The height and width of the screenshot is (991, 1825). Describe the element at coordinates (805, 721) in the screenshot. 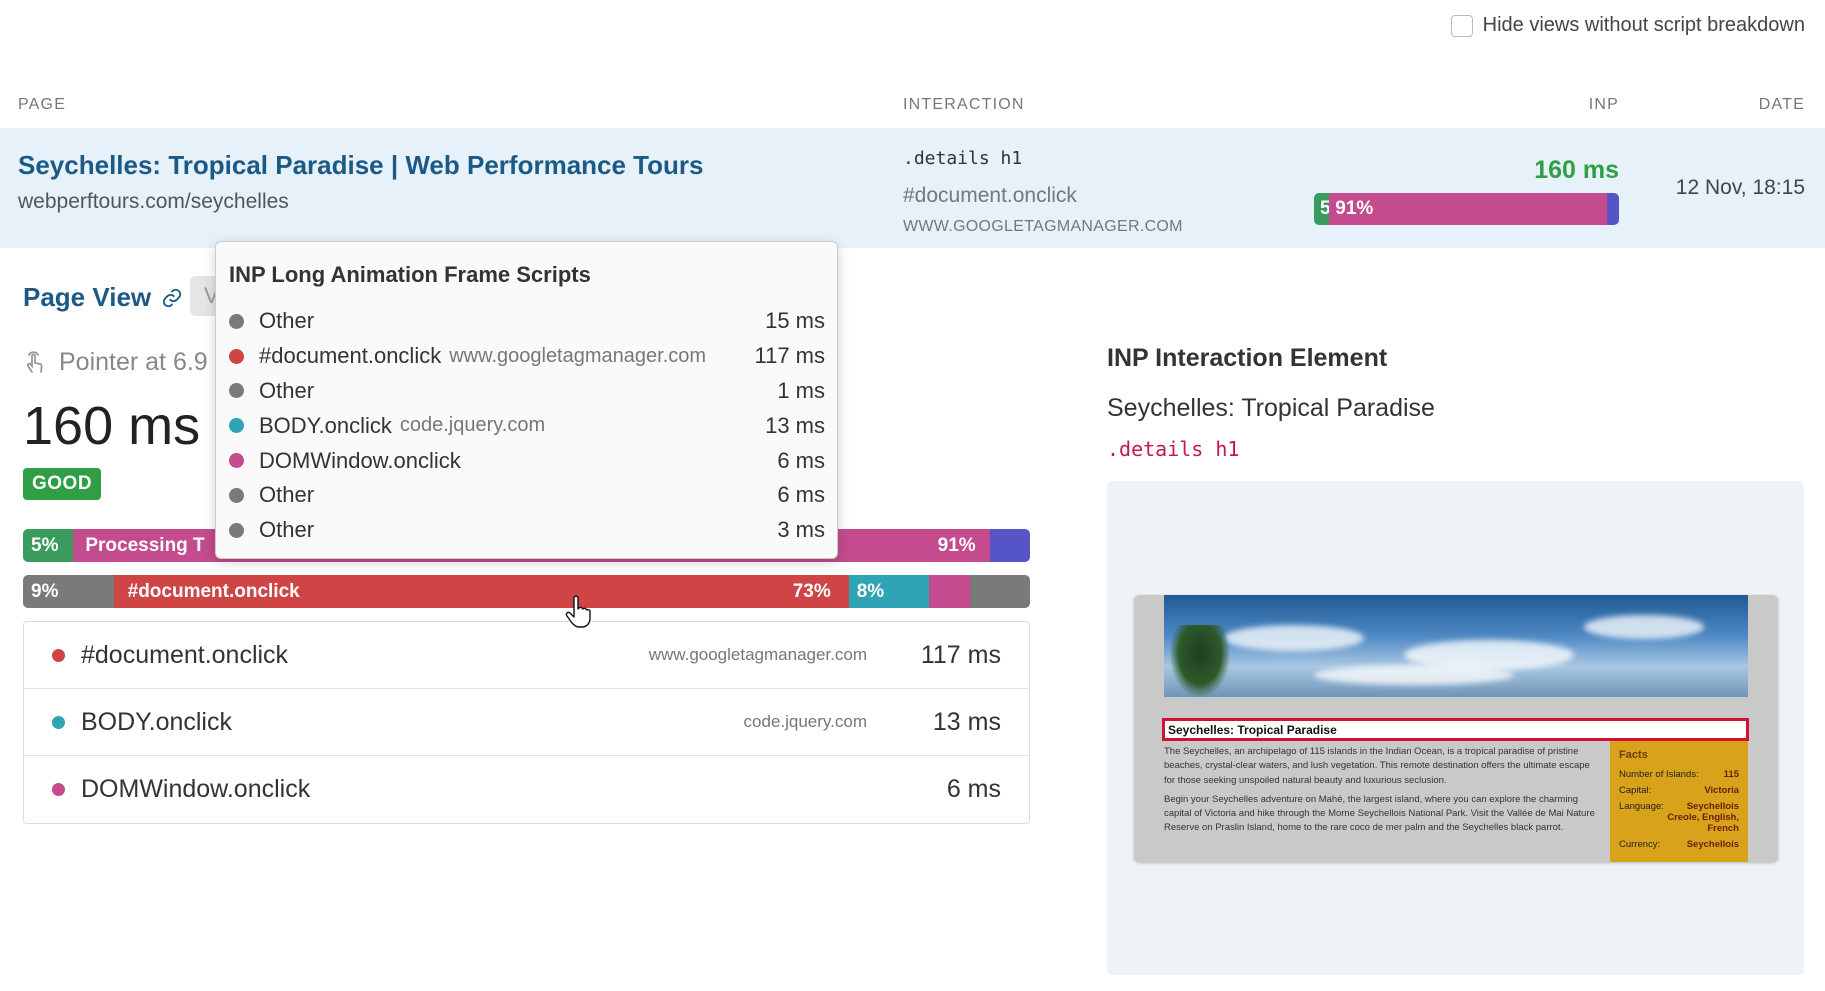

I see `script-domain: code.jquery.com` at that location.